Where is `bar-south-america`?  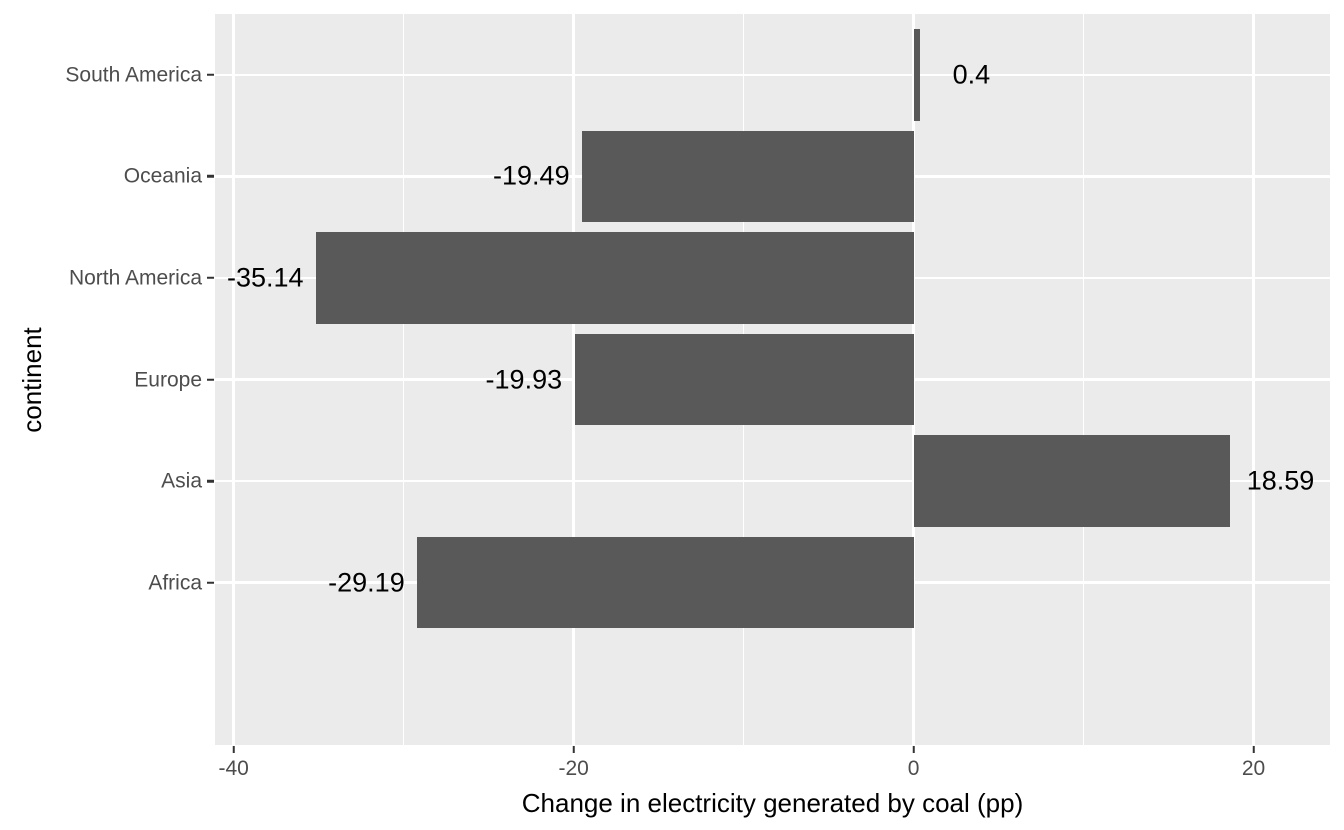 bar-south-america is located at coordinates (917, 75).